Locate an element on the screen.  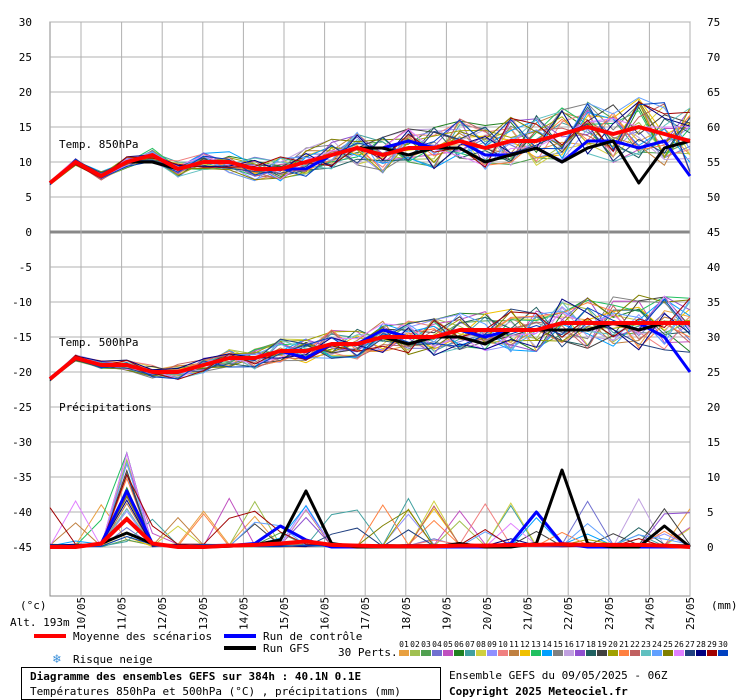
t500-panel-label: Temp. 500hPa is located at coordinates (98, 342).